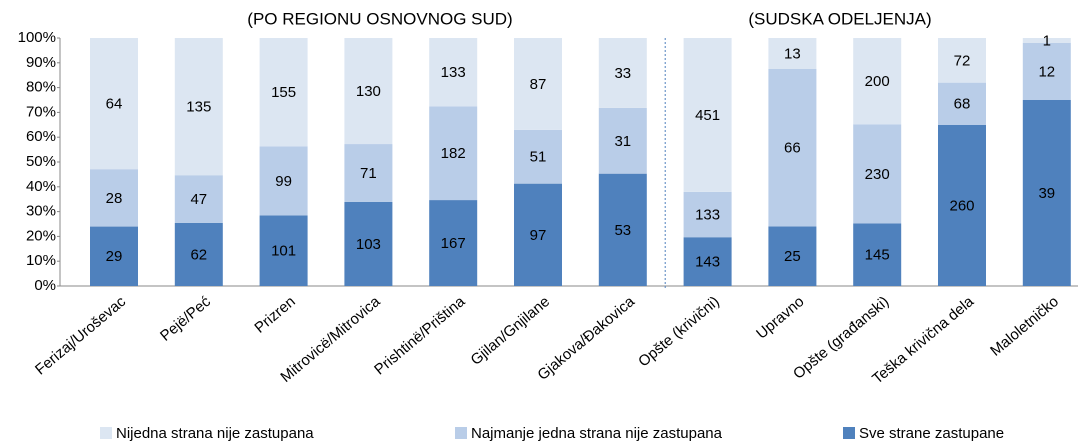 This screenshot has height=444, width=1080. I want to click on y-tick-label: 90%, so click(41, 62).